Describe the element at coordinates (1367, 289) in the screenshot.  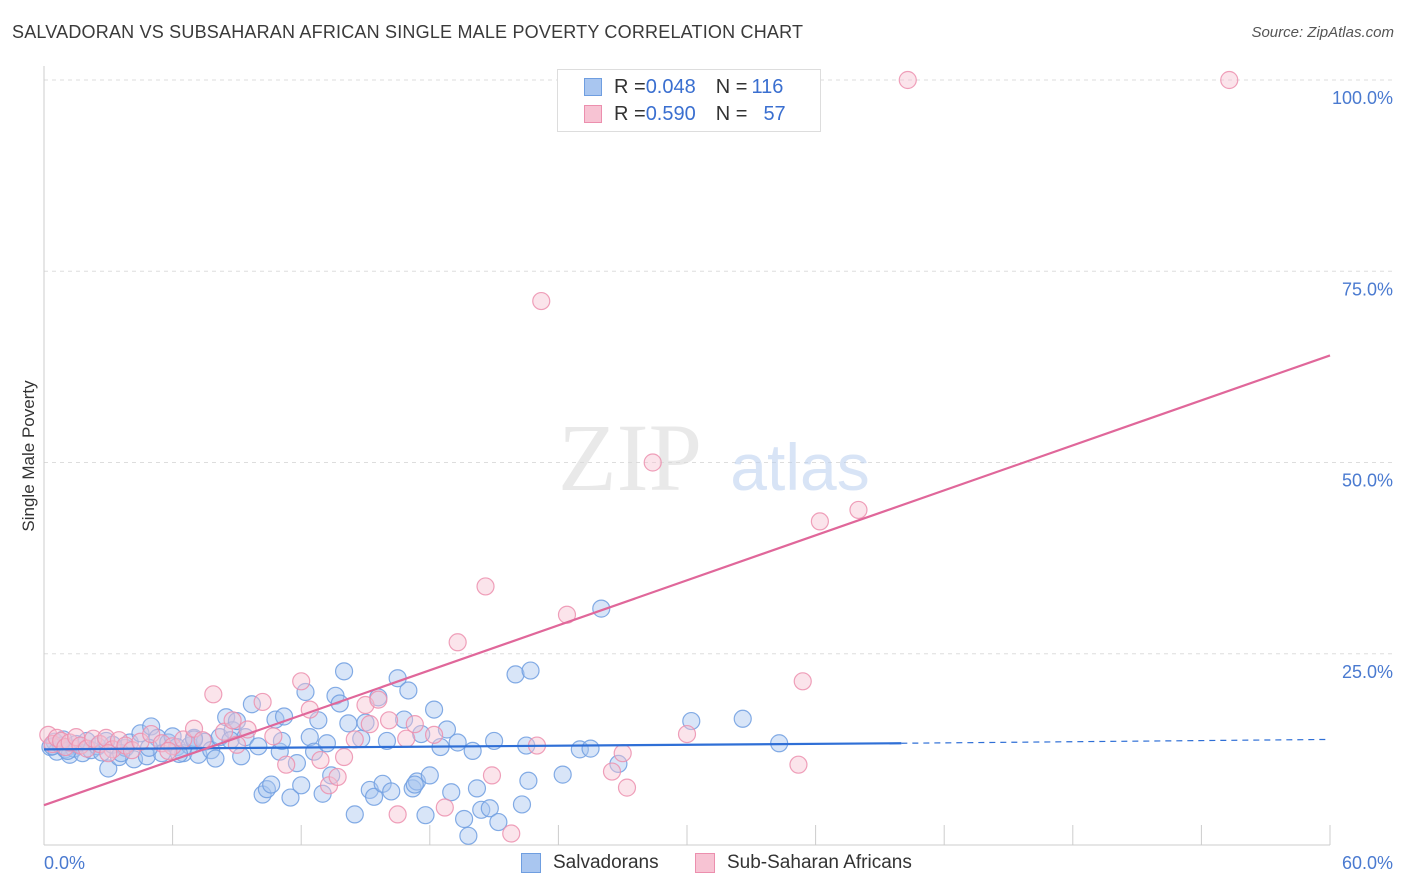
I see `y-tick-label: 75.0%` at that location.